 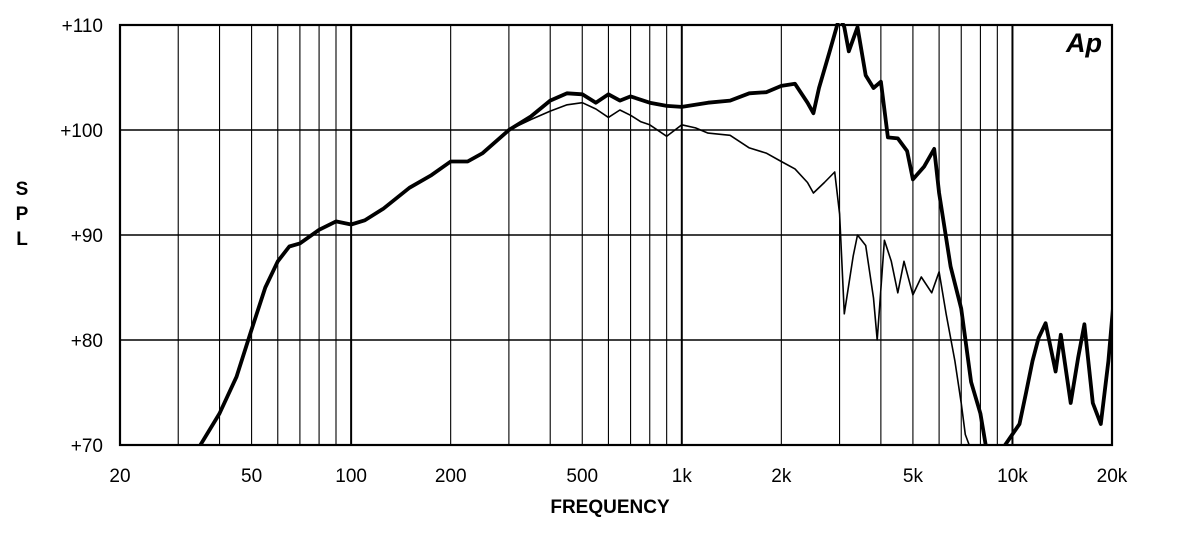 I want to click on x-tick-label: 20, so click(x=119, y=476).